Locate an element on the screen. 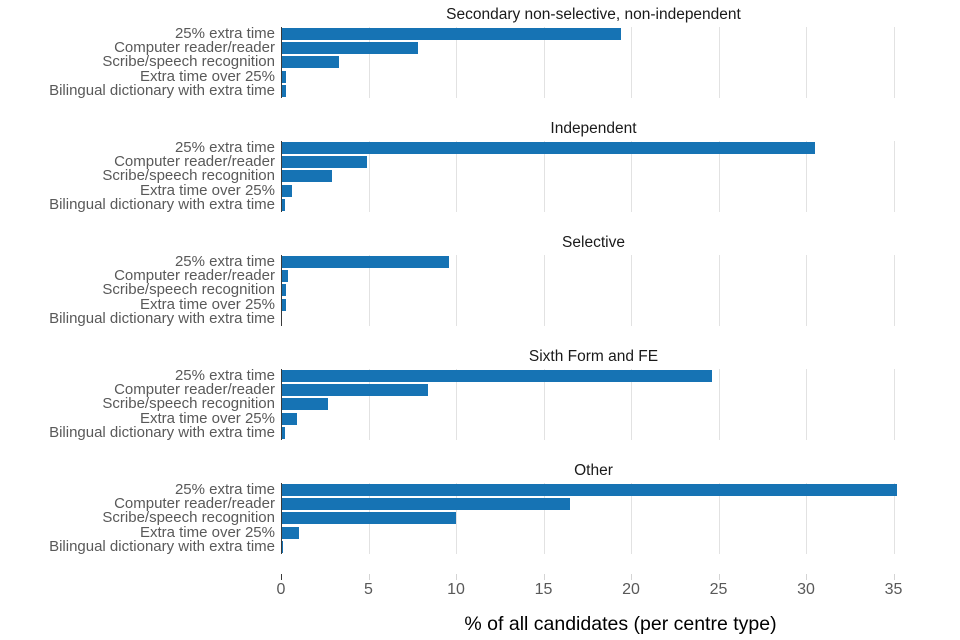 This screenshot has height=640, width=960. x-tick-label: 5 is located at coordinates (368, 589).